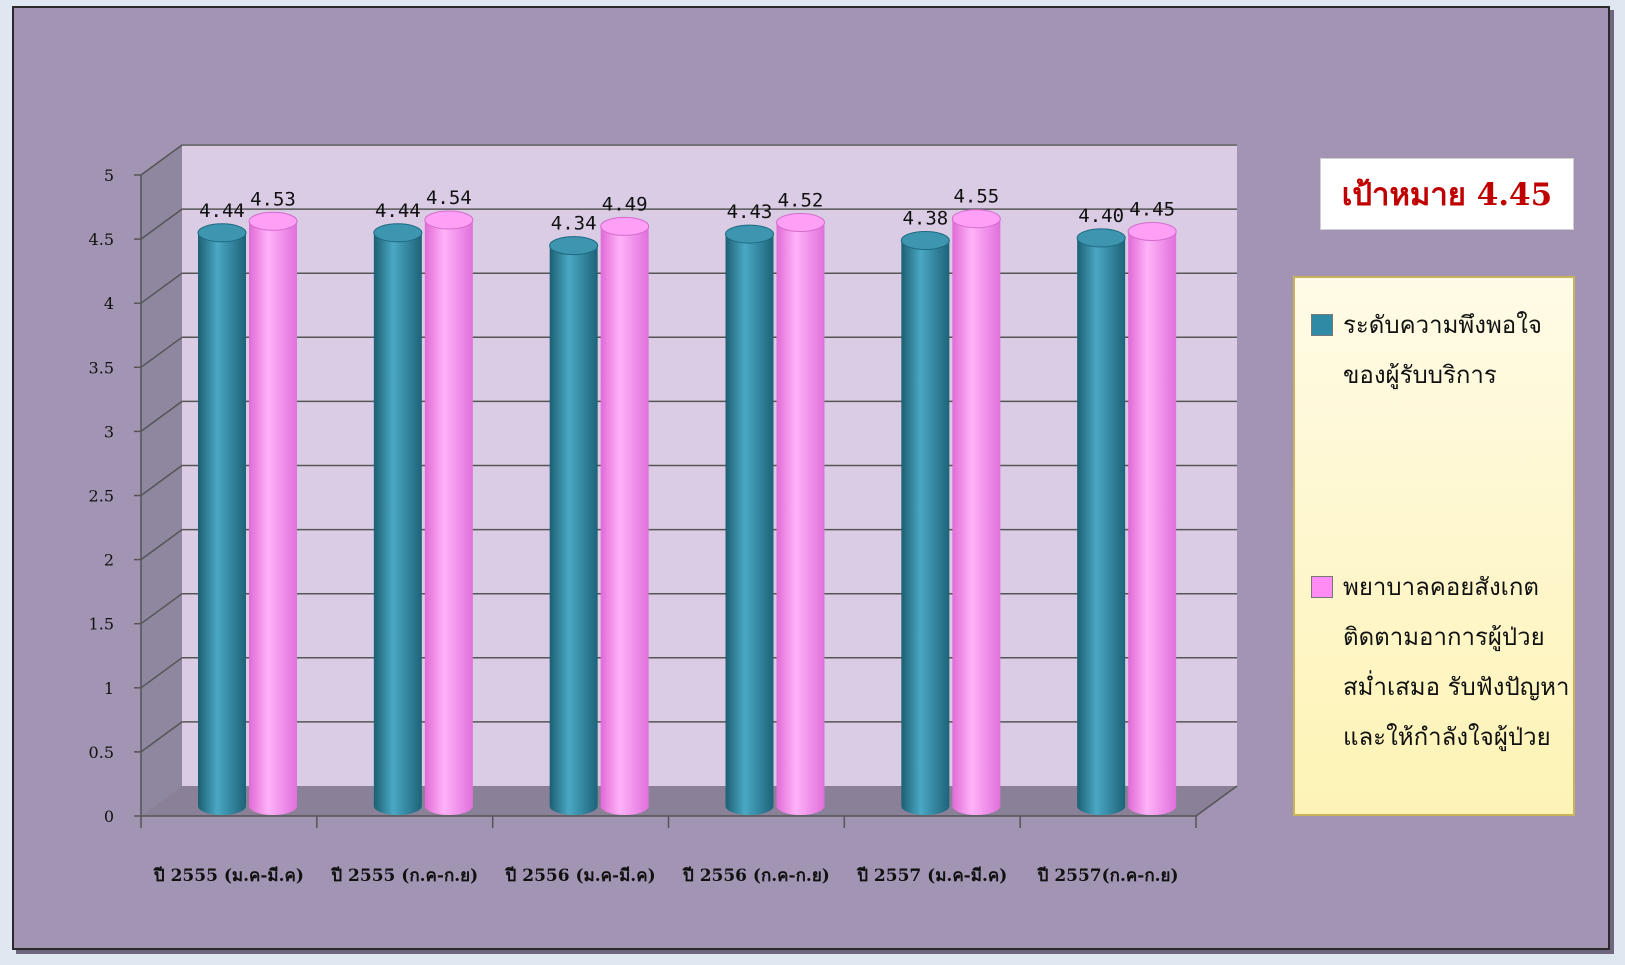 This screenshot has height=965, width=1625. I want to click on x-axis-depth, so click(1216, 801).